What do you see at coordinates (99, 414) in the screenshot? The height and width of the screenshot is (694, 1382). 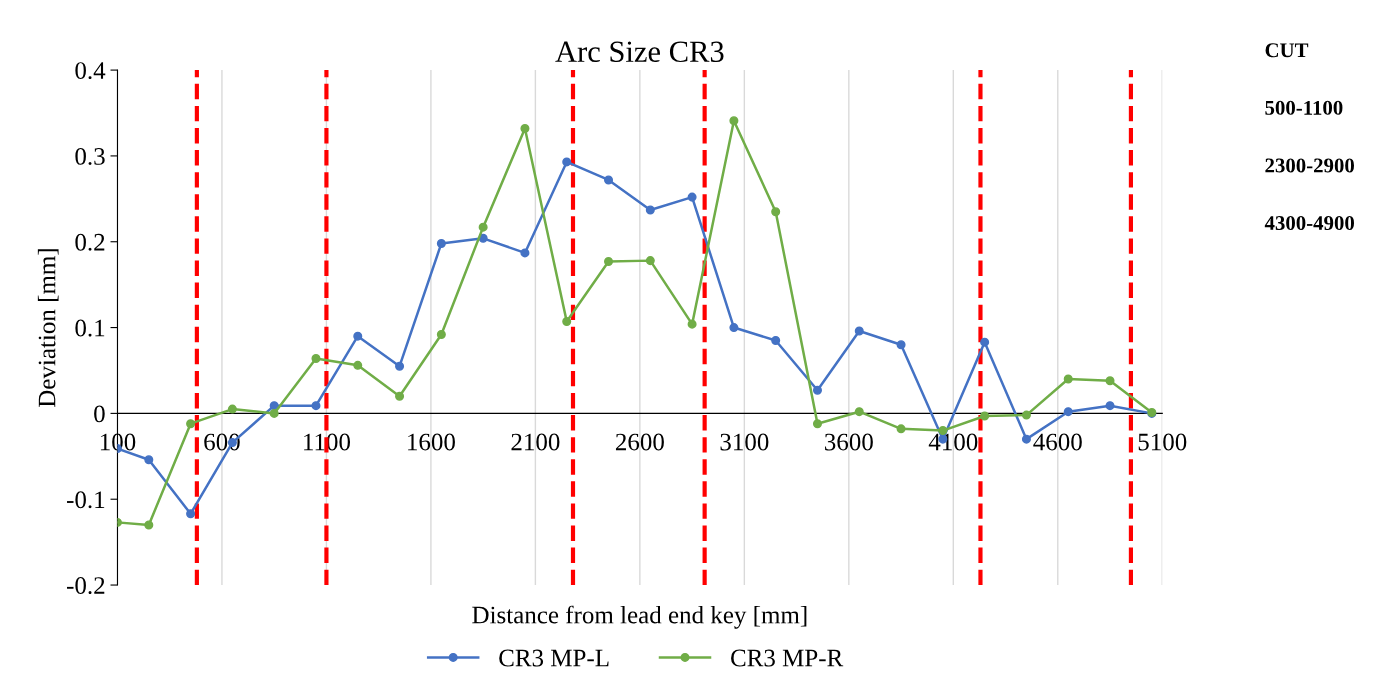 I see `y-tick-label: 0` at bounding box center [99, 414].